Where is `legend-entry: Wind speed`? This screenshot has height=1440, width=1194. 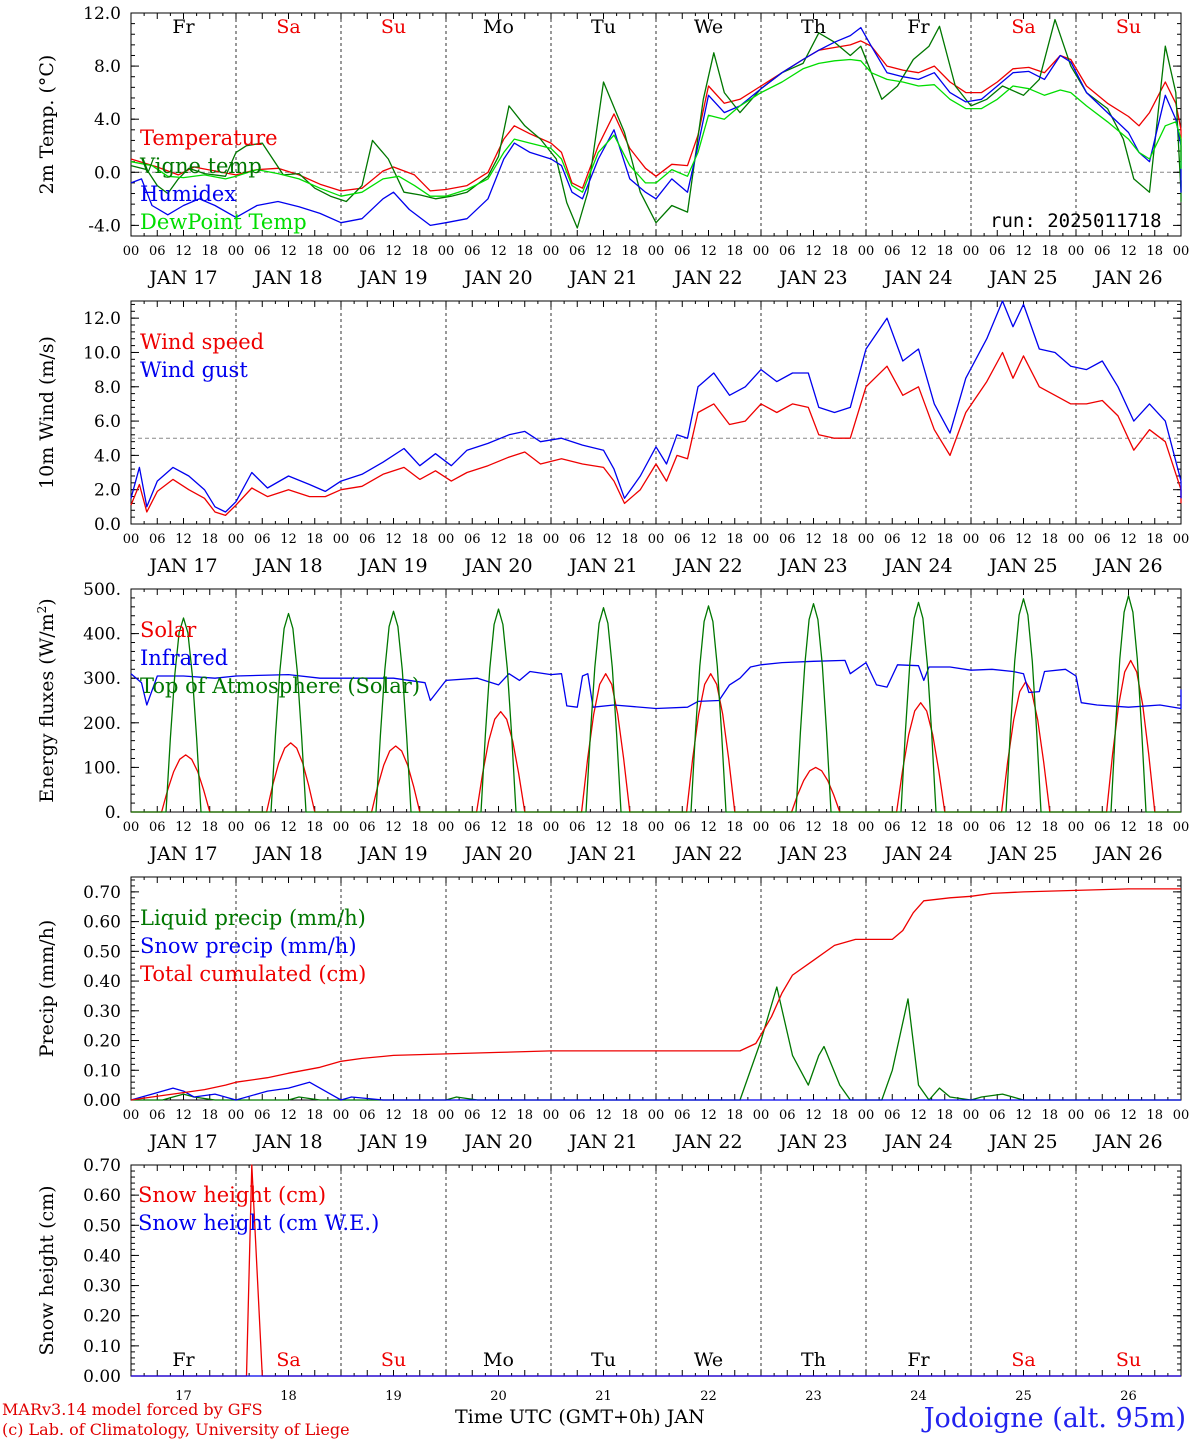 legend-entry: Wind speed is located at coordinates (202, 342).